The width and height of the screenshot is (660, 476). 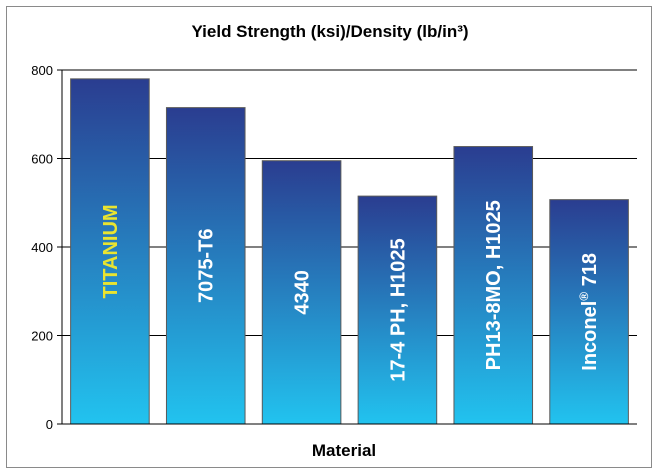 I want to click on bar-category-label: 17-4 PH, H1025, so click(x=398, y=309).